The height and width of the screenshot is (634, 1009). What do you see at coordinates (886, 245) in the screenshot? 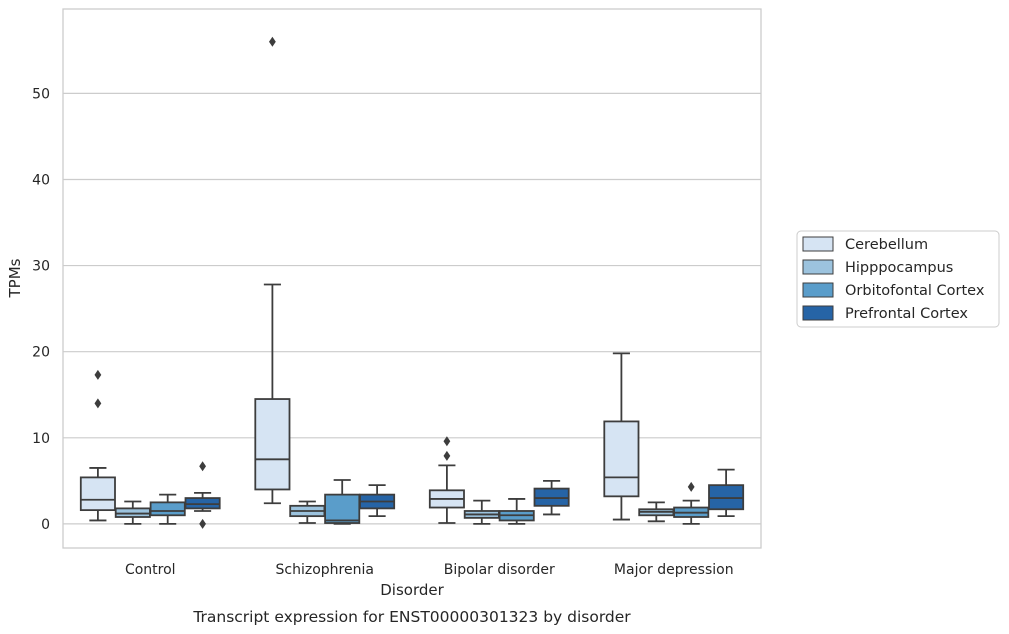
I see `legend-label: Cerebellum` at bounding box center [886, 245].